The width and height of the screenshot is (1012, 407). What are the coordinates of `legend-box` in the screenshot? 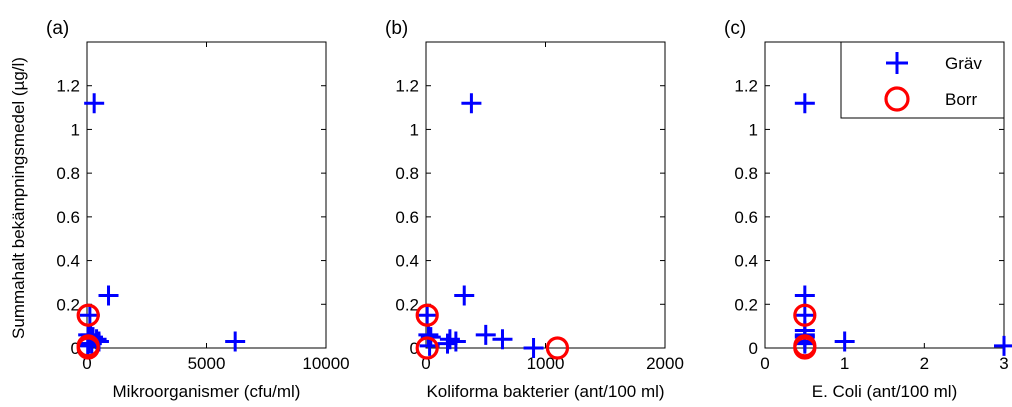 It's located at (922, 80).